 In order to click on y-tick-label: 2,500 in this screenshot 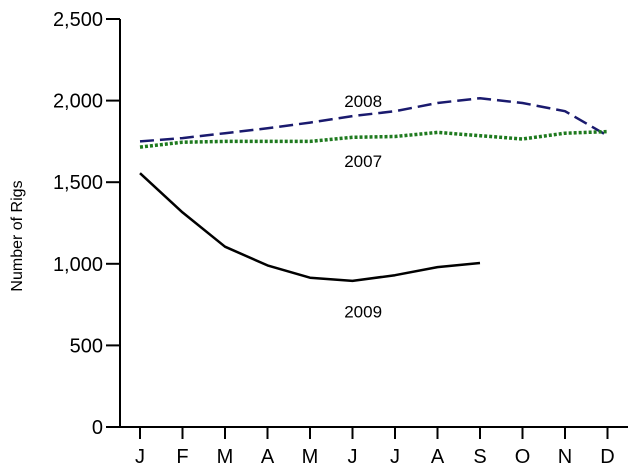, I will do `click(78, 20)`.